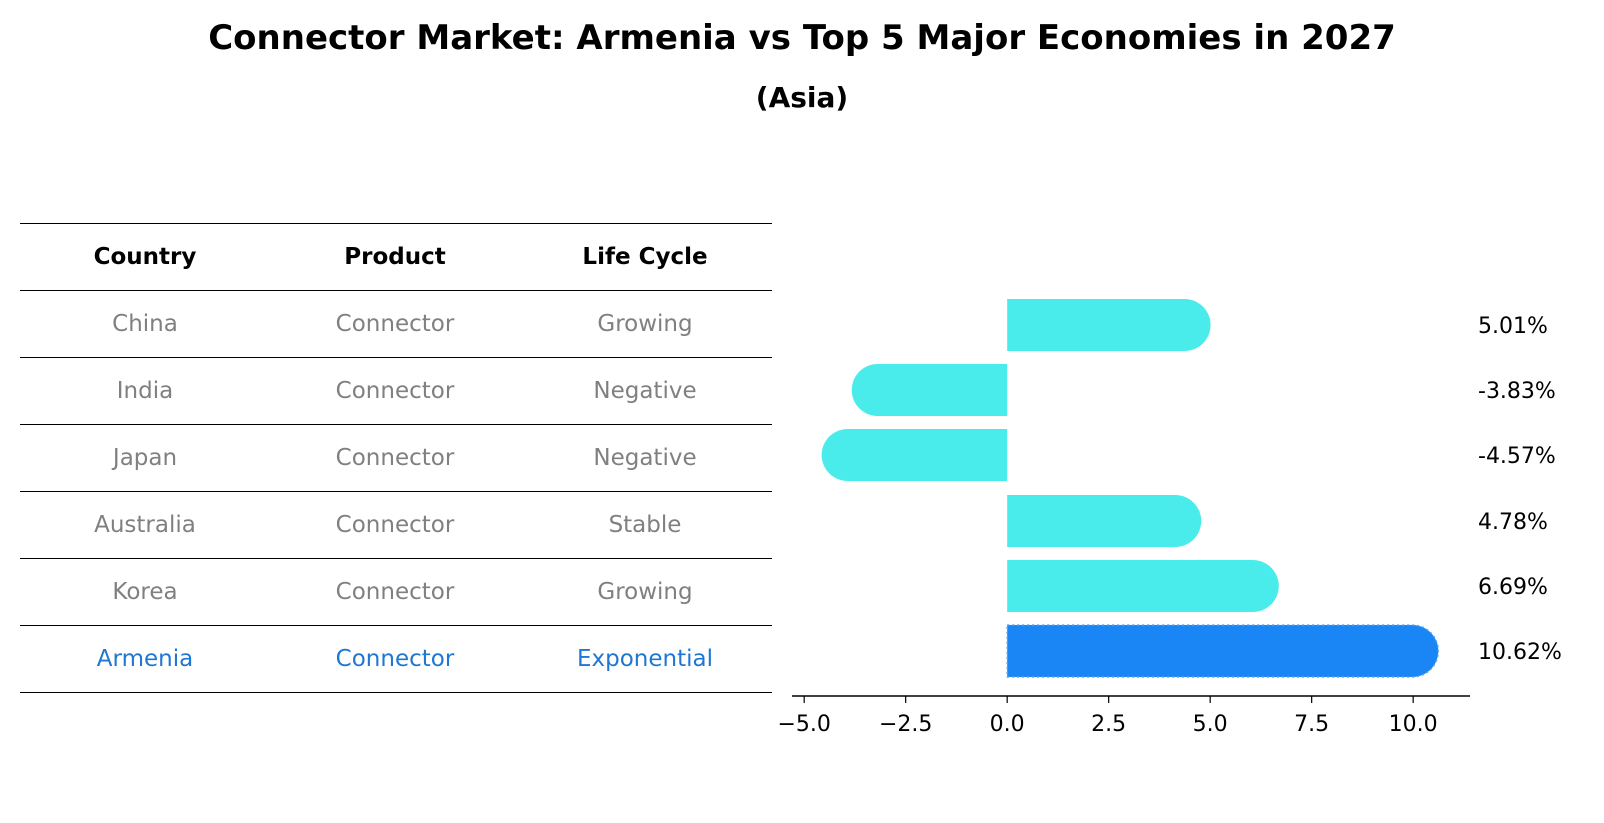  I want to click on cell-country: Japan, so click(145, 458).